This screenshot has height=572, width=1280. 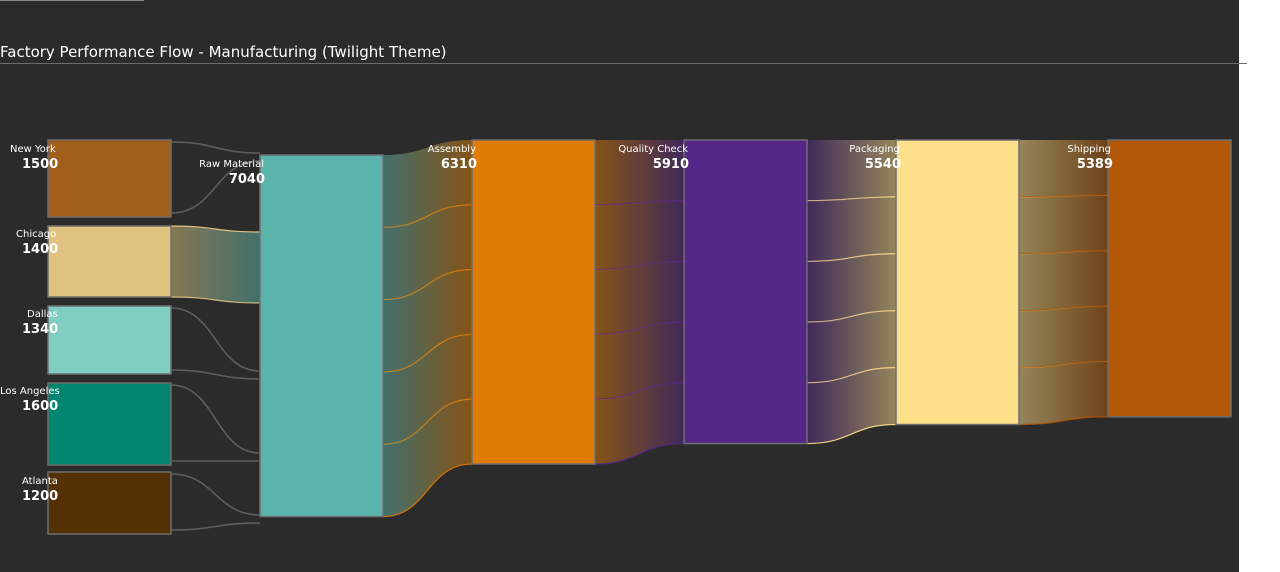 I want to click on link-quality_check-packaging-edge, so click(x=851, y=434).